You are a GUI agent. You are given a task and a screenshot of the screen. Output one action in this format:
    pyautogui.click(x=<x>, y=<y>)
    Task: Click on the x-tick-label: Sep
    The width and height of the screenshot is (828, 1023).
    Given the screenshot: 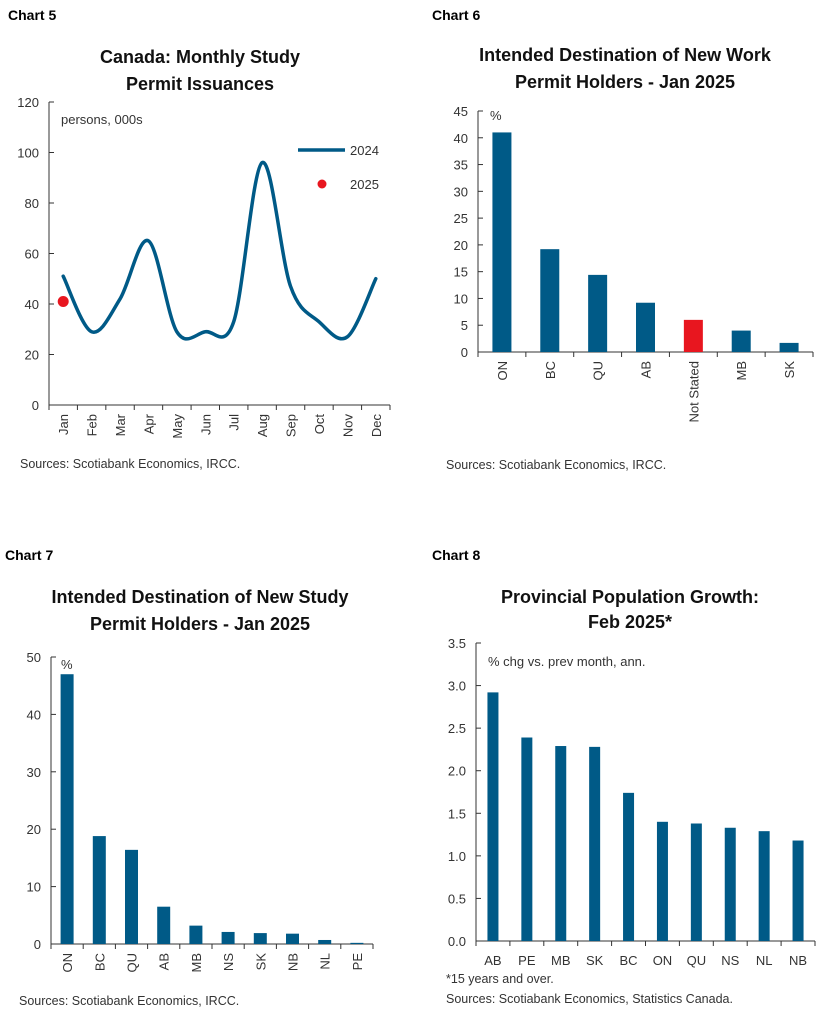 What is the action you would take?
    pyautogui.click(x=291, y=425)
    